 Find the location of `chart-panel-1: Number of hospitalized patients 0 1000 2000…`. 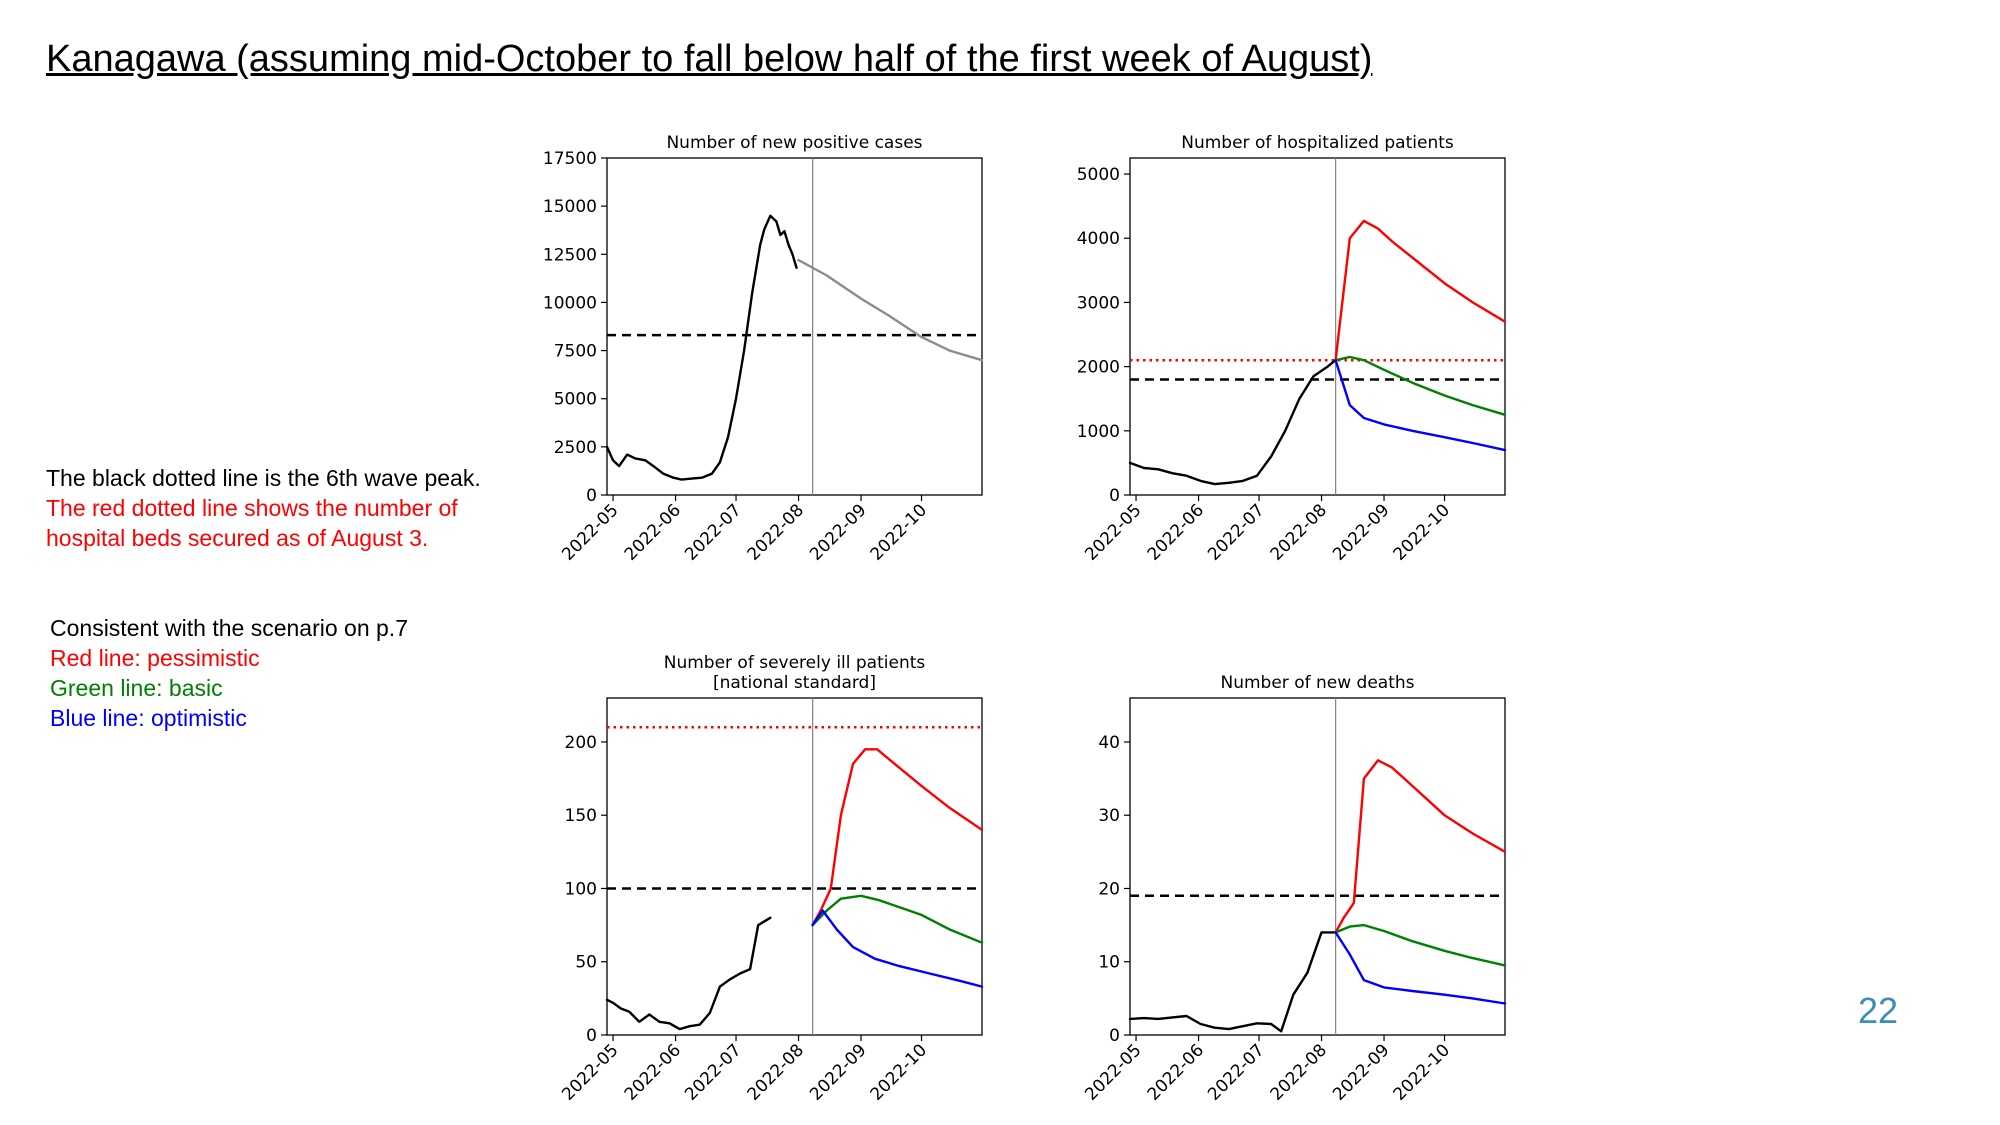

chart-panel-1: Number of hospitalized patients 0 1000 2000… is located at coordinates (1292, 349).